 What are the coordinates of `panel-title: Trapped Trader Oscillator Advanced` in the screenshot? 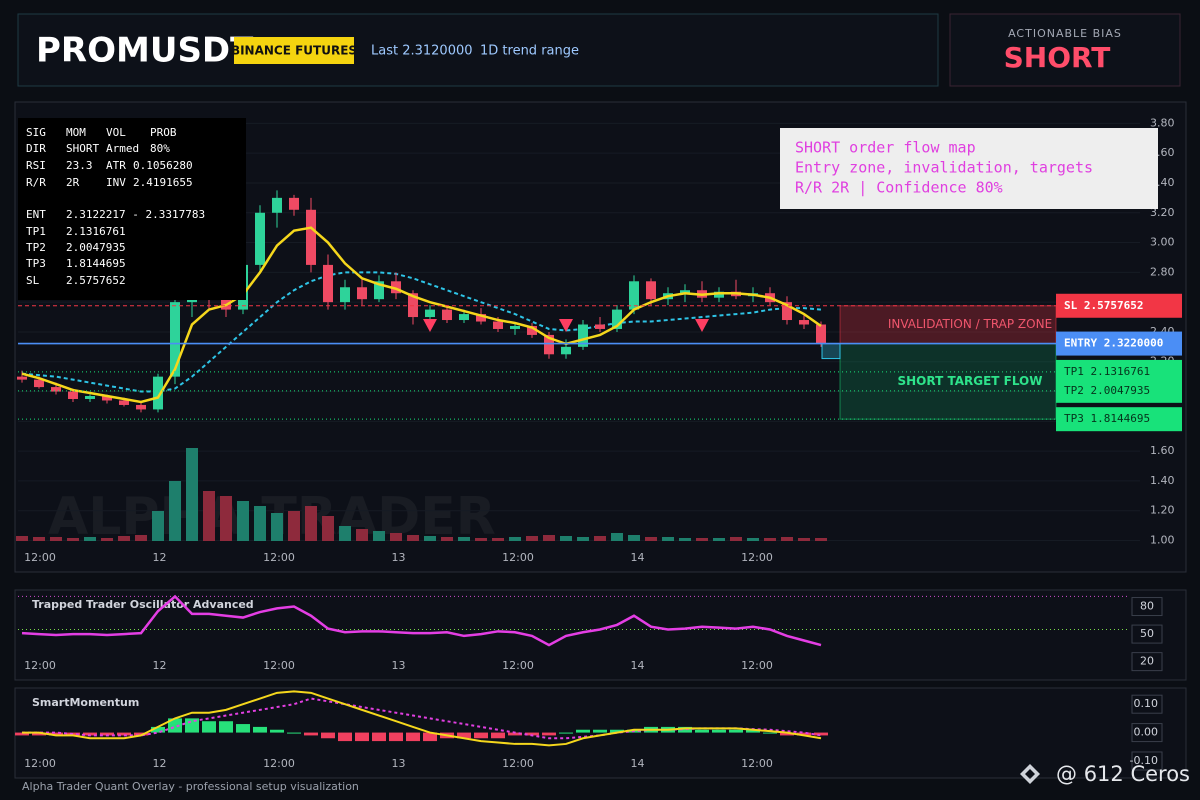 It's located at (143, 604).